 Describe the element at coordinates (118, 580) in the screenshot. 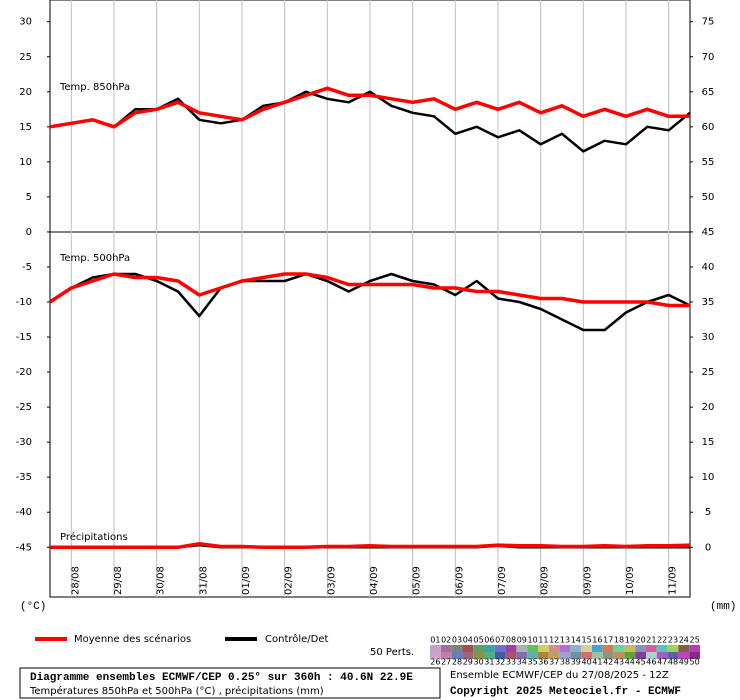

I see `x-tick-label: 29/08` at that location.